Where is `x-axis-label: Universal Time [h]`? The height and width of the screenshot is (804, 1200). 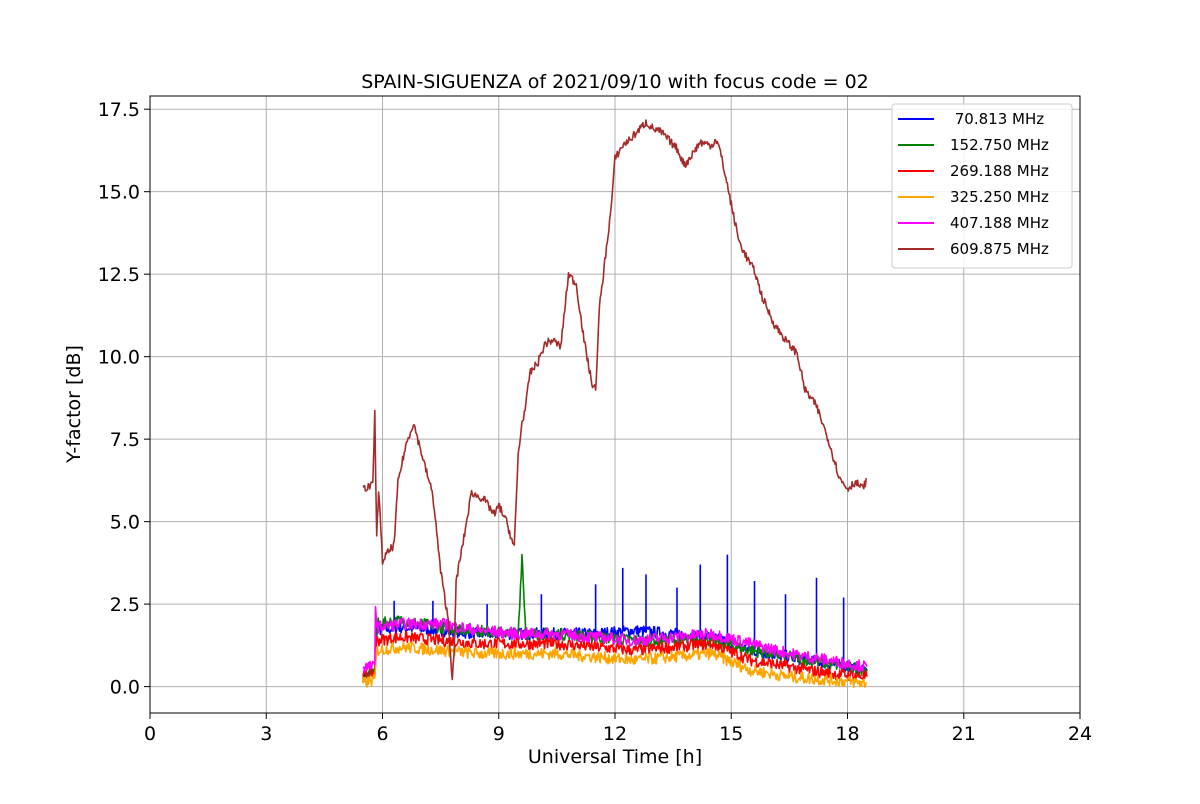
x-axis-label: Universal Time [h] is located at coordinates (615, 757).